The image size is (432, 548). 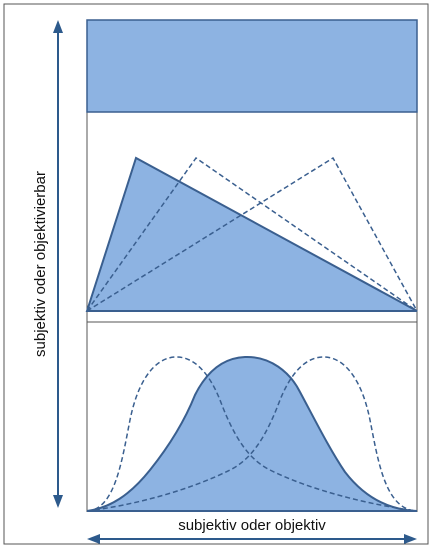 What do you see at coordinates (58, 501) in the screenshot?
I see `y-axis-arrowhead-bottom` at bounding box center [58, 501].